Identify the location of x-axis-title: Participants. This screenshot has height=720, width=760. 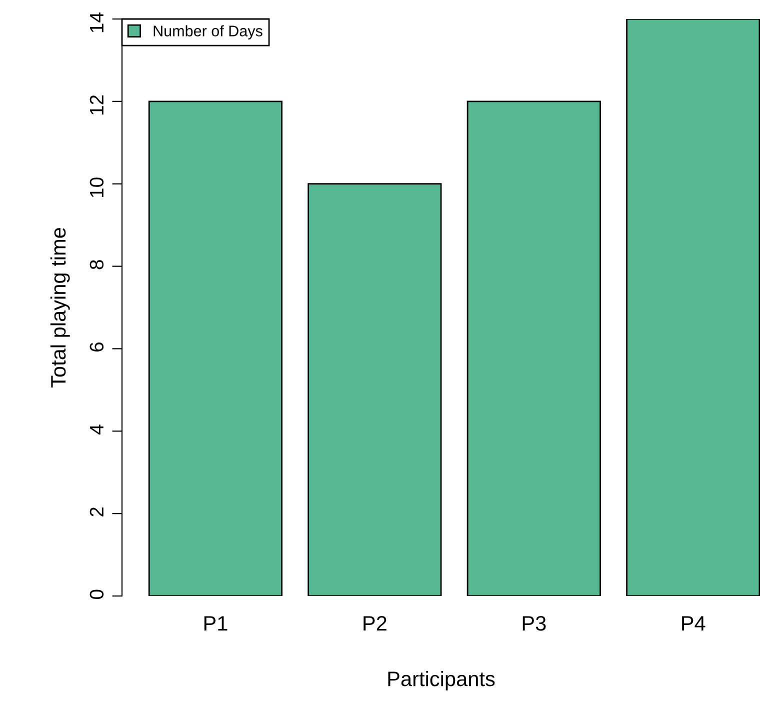
(441, 680).